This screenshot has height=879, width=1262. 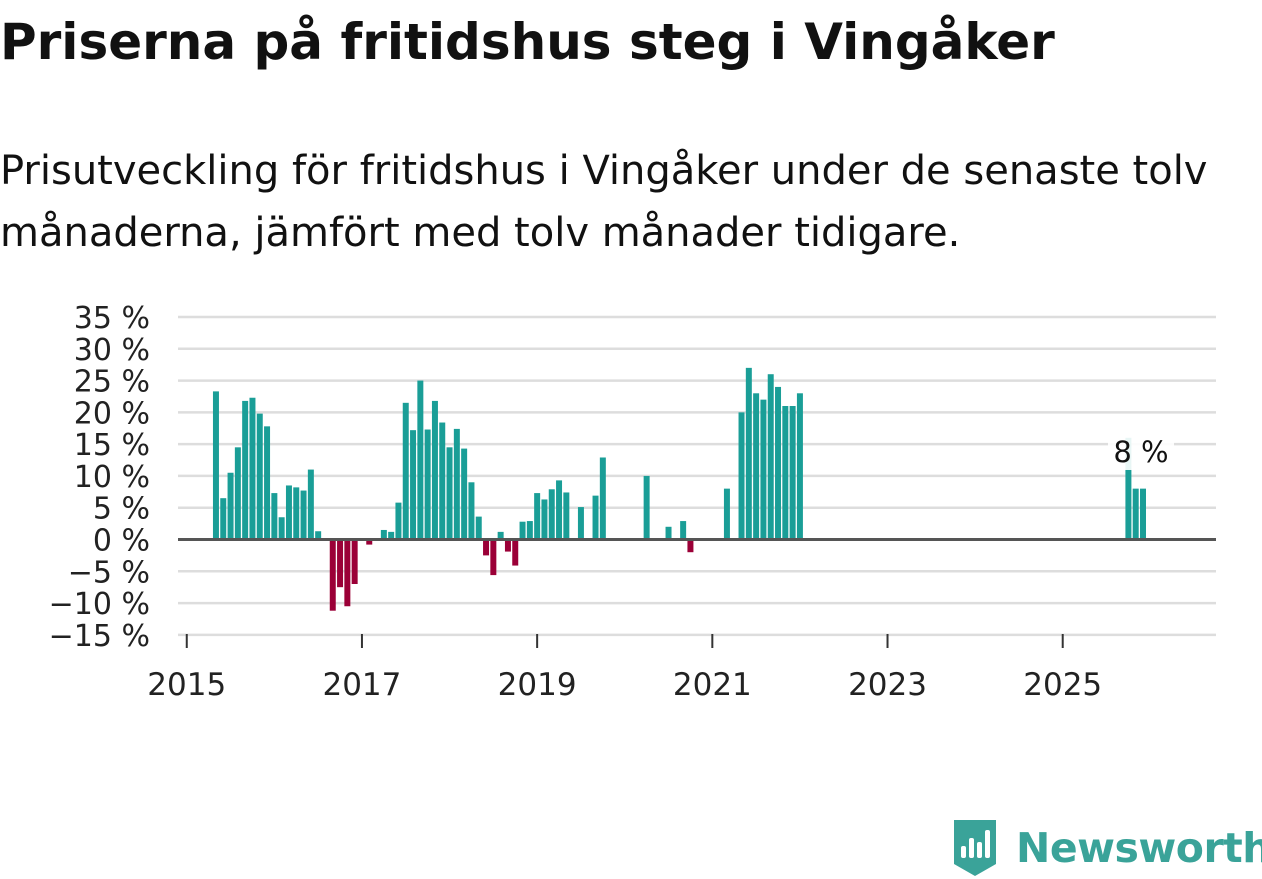 I want to click on annotation-background, so click(x=1141, y=451).